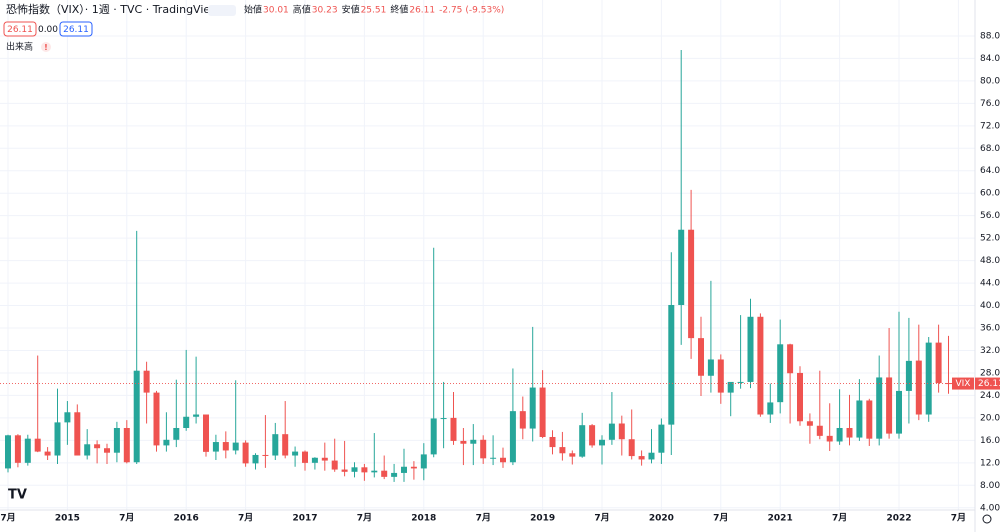 The image size is (1000, 532). What do you see at coordinates (19, 47) in the screenshot?
I see `volume-label: 出来高` at bounding box center [19, 47].